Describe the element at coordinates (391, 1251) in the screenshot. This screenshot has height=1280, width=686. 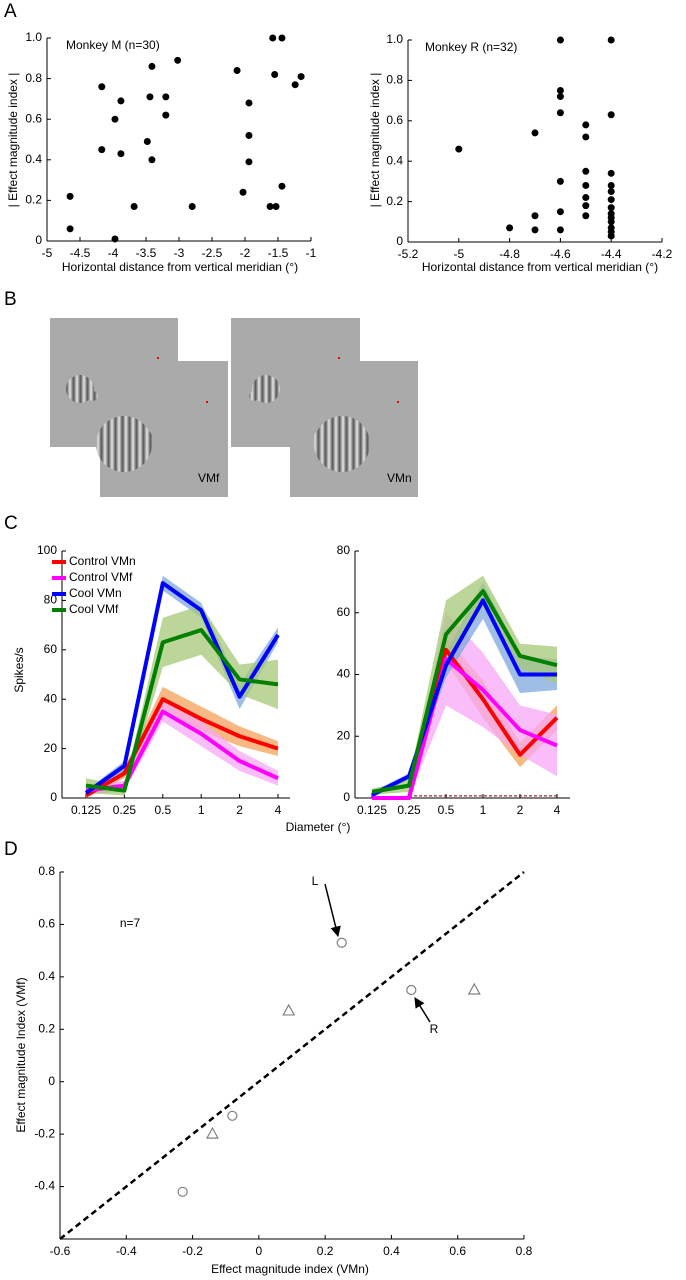
I see `x-tick-label: 0.4` at that location.